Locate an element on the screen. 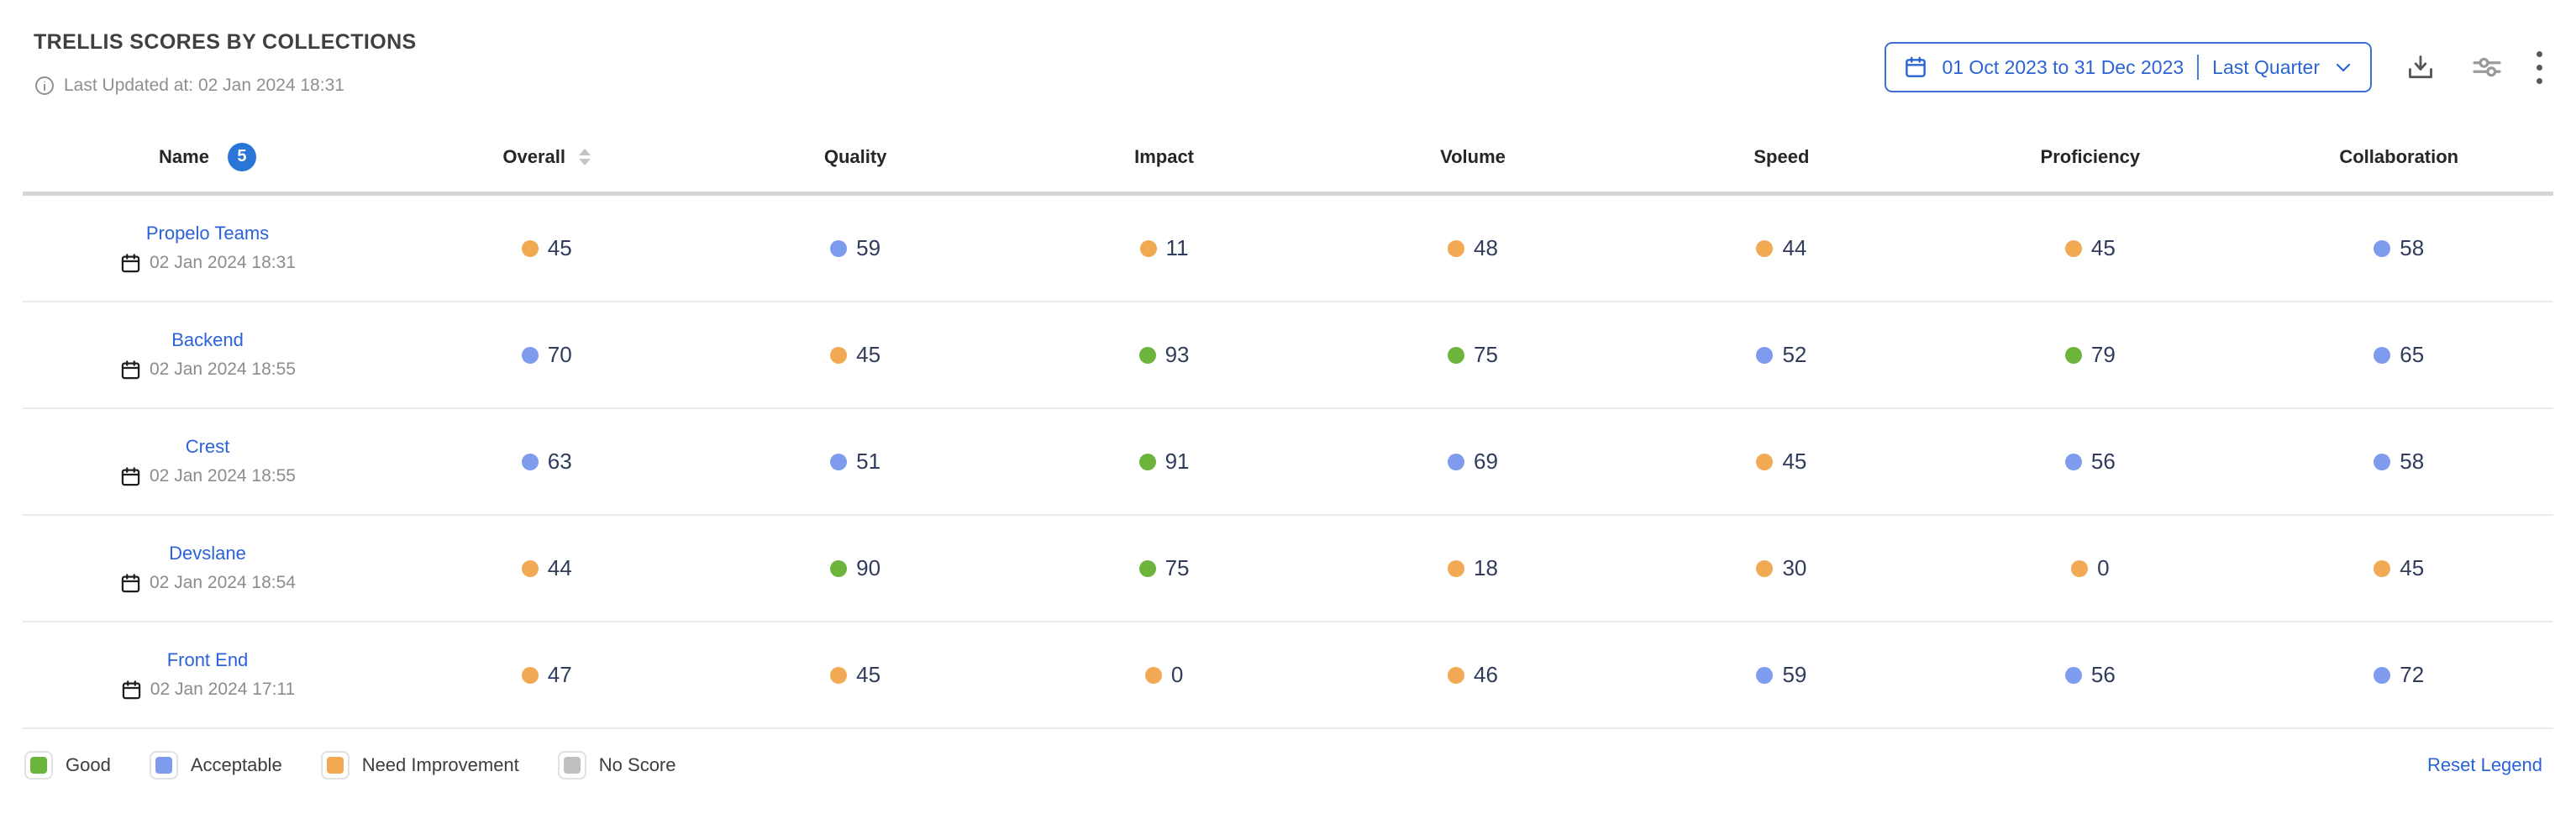 This screenshot has height=840, width=2576. score-value: 56 is located at coordinates (2103, 461).